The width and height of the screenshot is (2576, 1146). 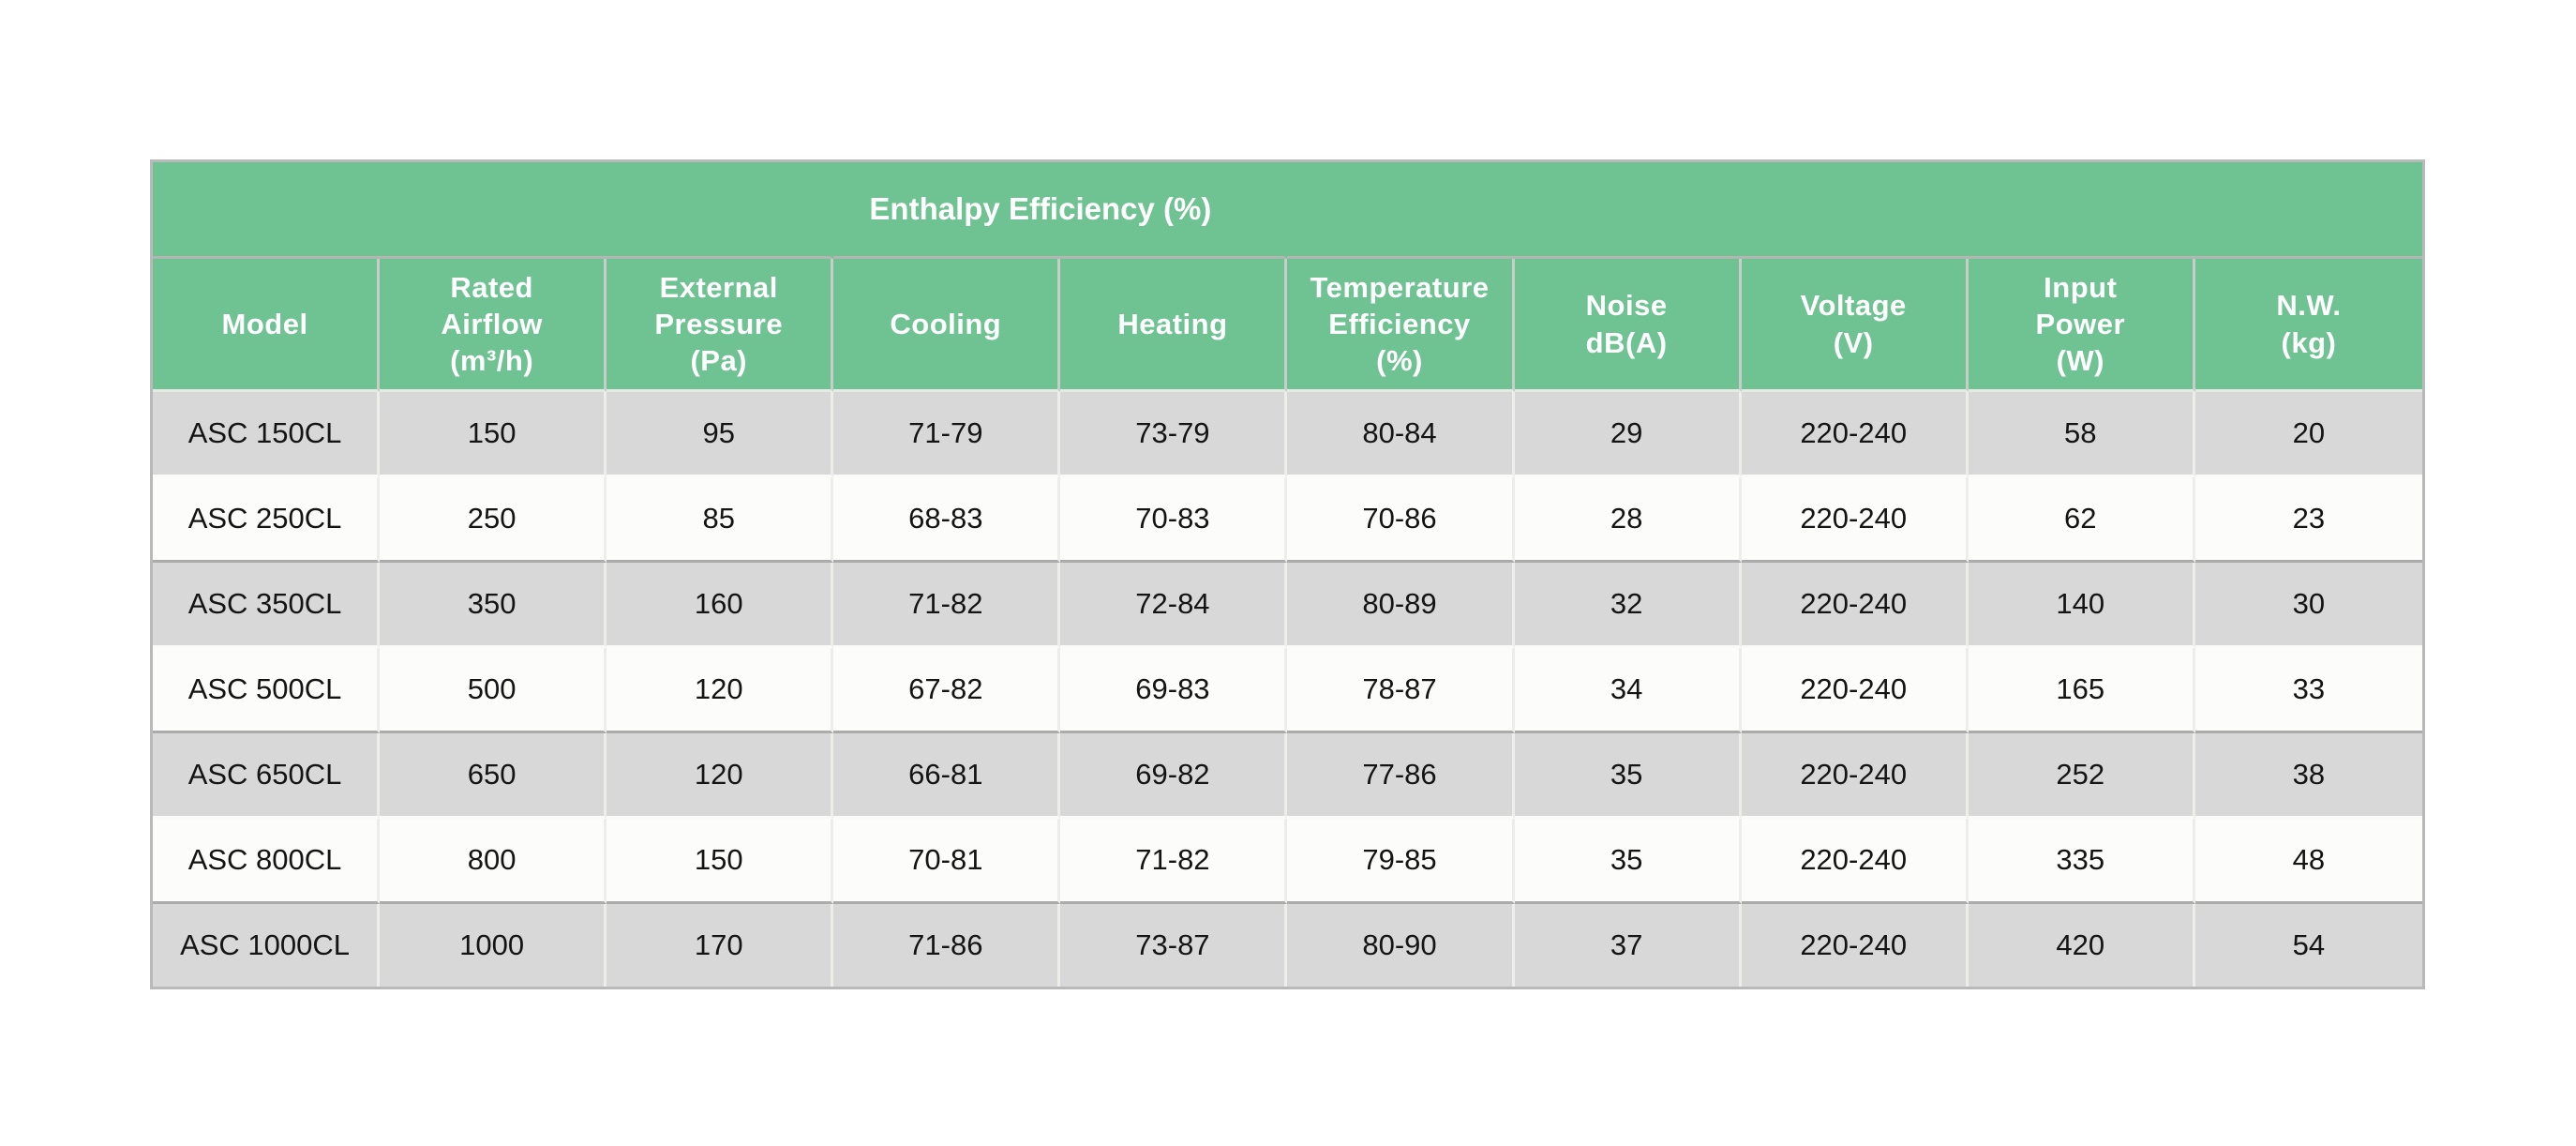 I want to click on column-header-noise: Noise dB(A), so click(x=1628, y=325).